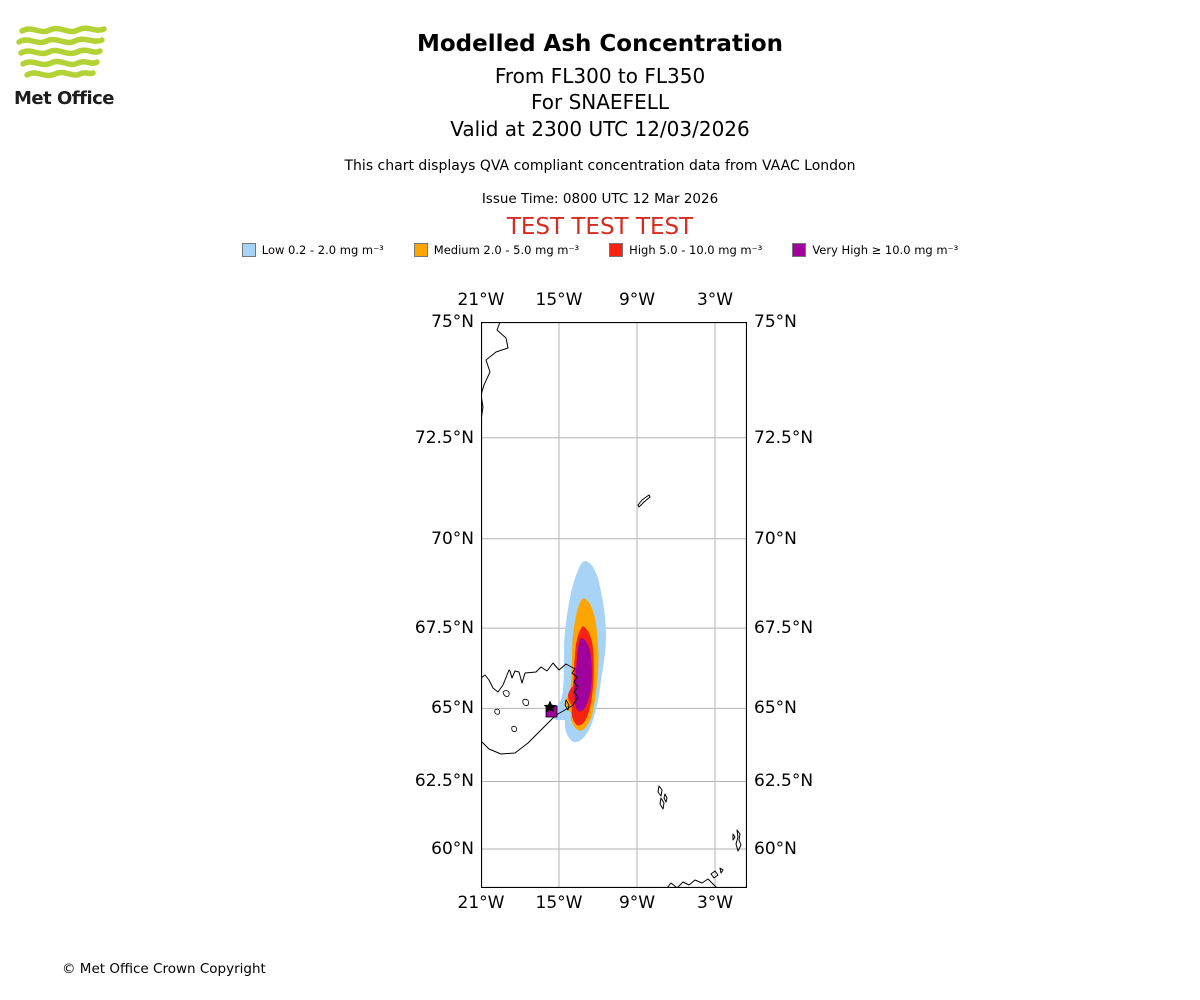 The image size is (1200, 1000). Describe the element at coordinates (715, 903) in the screenshot. I see `lon-label-bottom-3w: 3°W` at that location.